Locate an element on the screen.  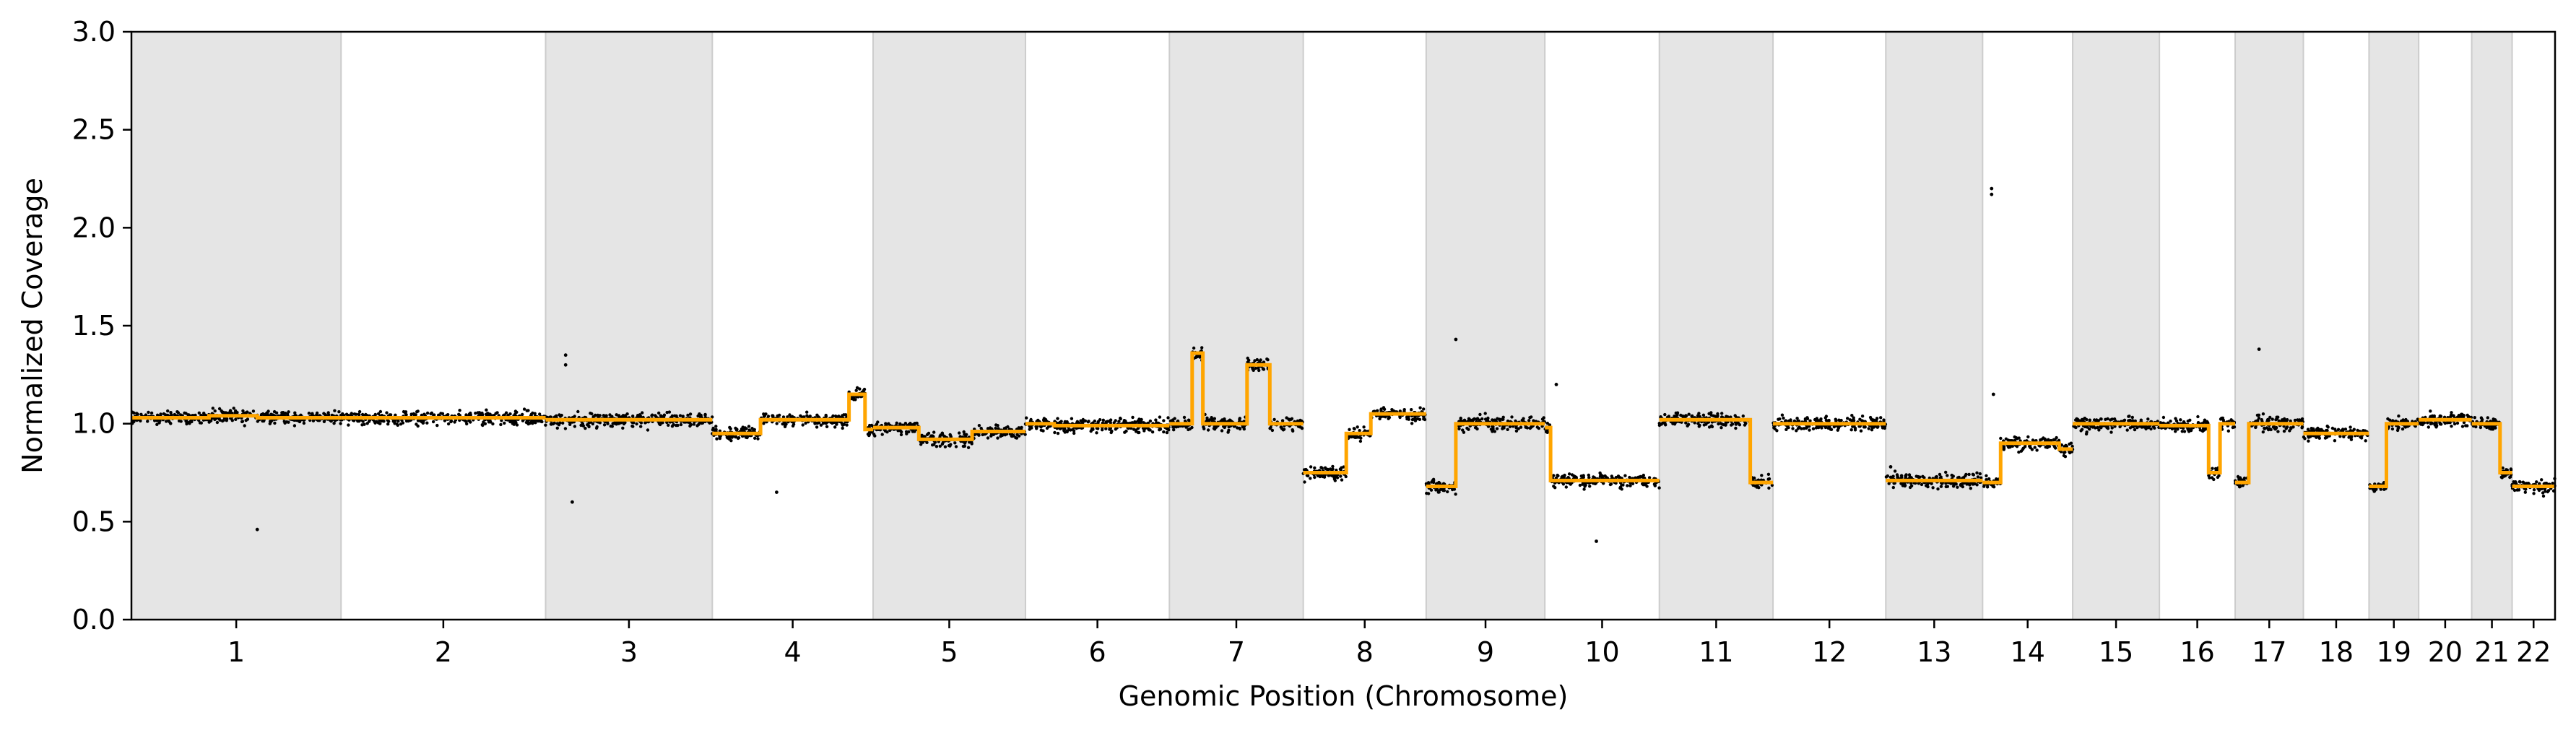
x-tick-label-19: 19 is located at coordinates (2394, 652).